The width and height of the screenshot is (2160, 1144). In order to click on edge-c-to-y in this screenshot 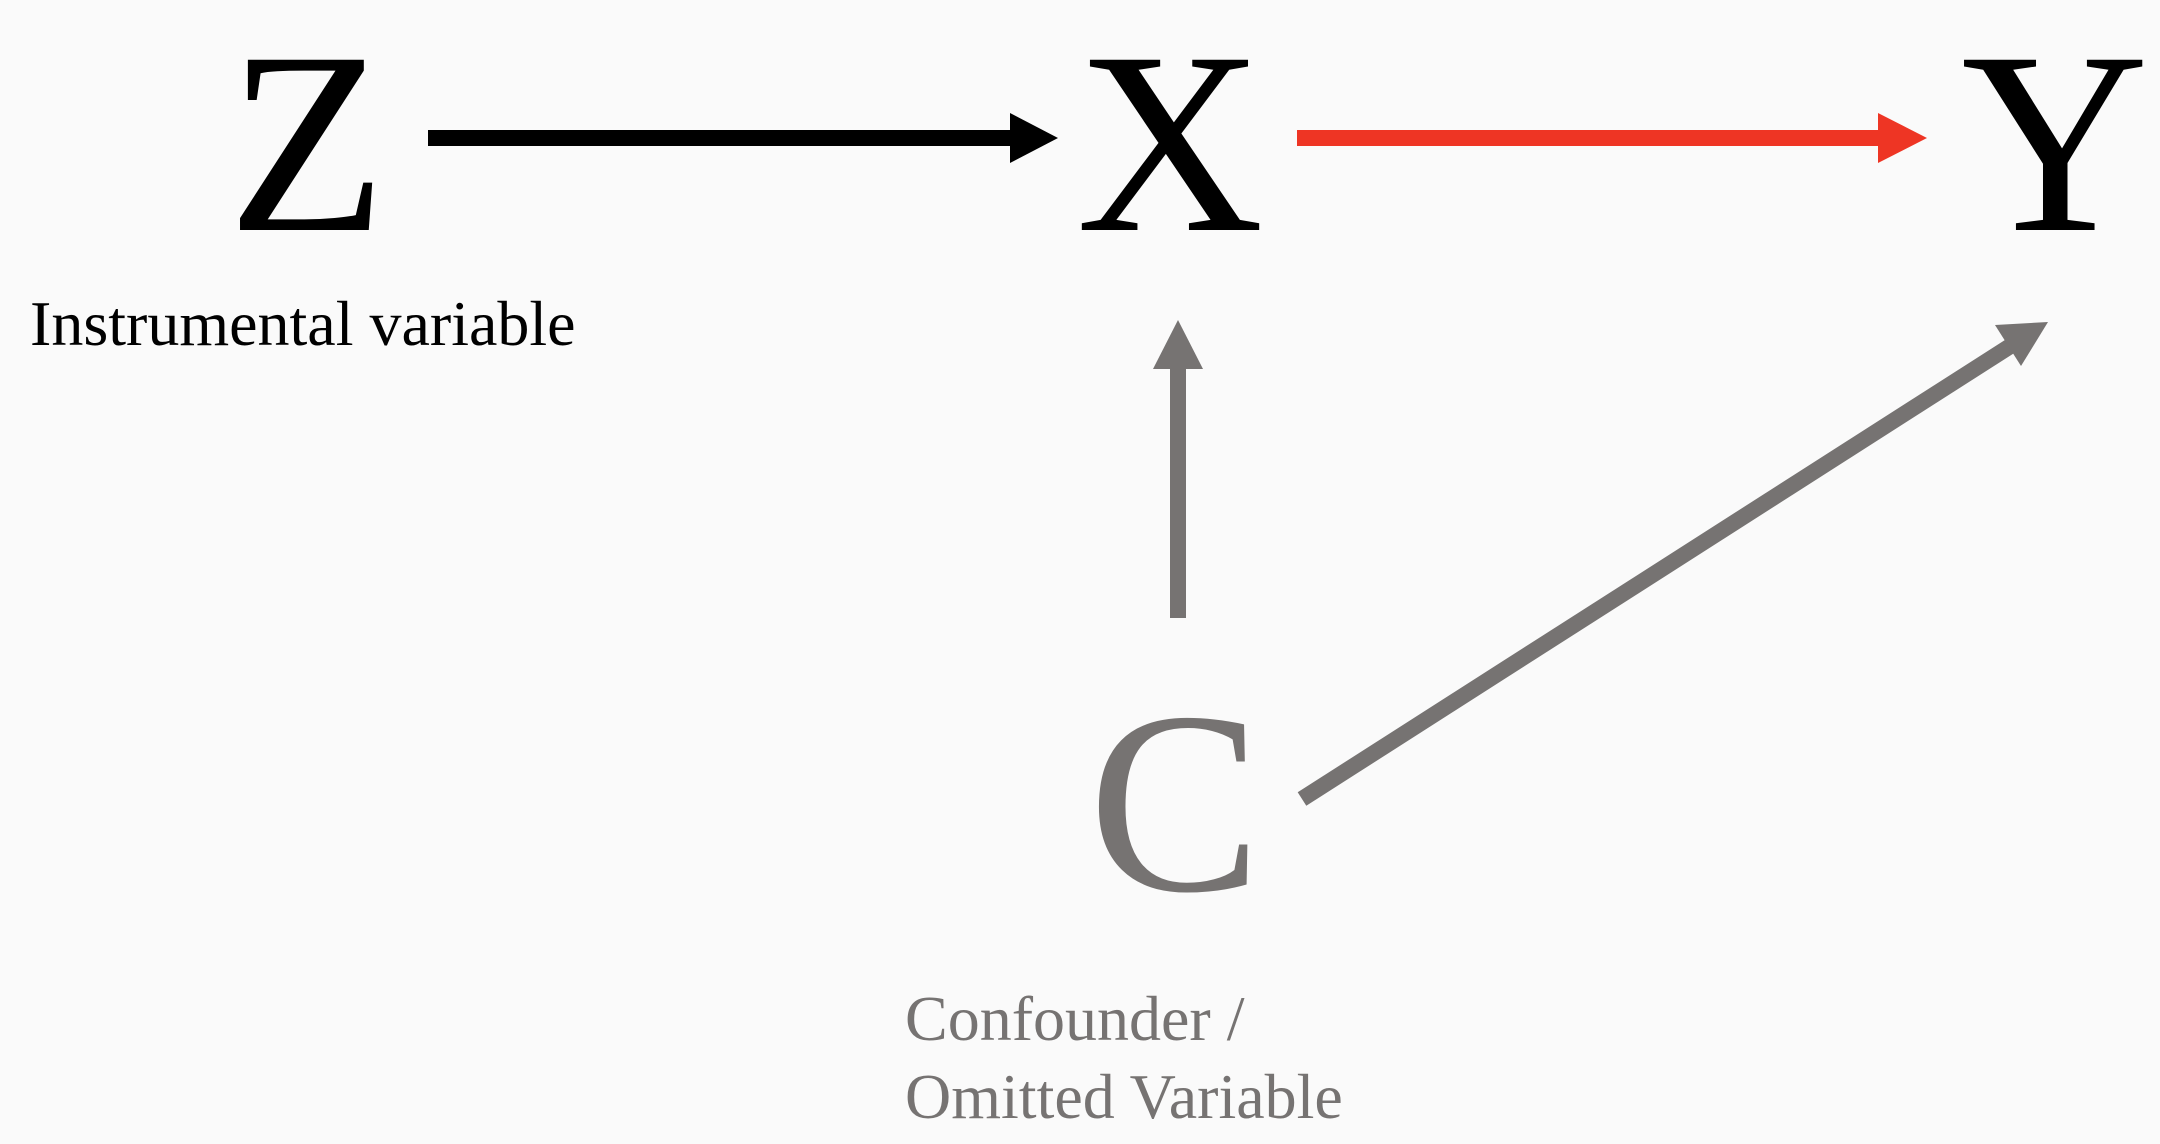, I will do `click(1672, 564)`.